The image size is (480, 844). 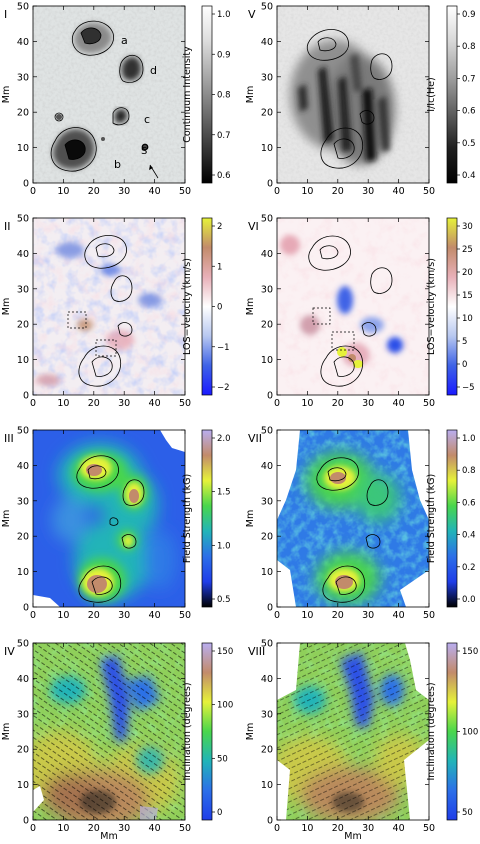 I want to click on panel-roman-numeral: V, so click(x=252, y=14).